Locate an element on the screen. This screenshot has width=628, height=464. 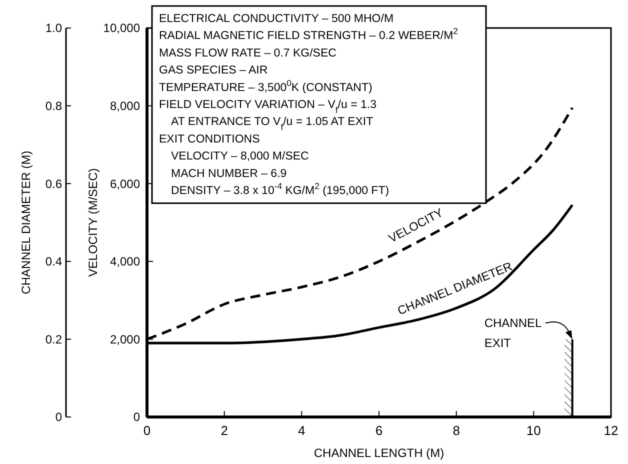
annotation: MACH NUMBER – 6.9 is located at coordinates (229, 174).